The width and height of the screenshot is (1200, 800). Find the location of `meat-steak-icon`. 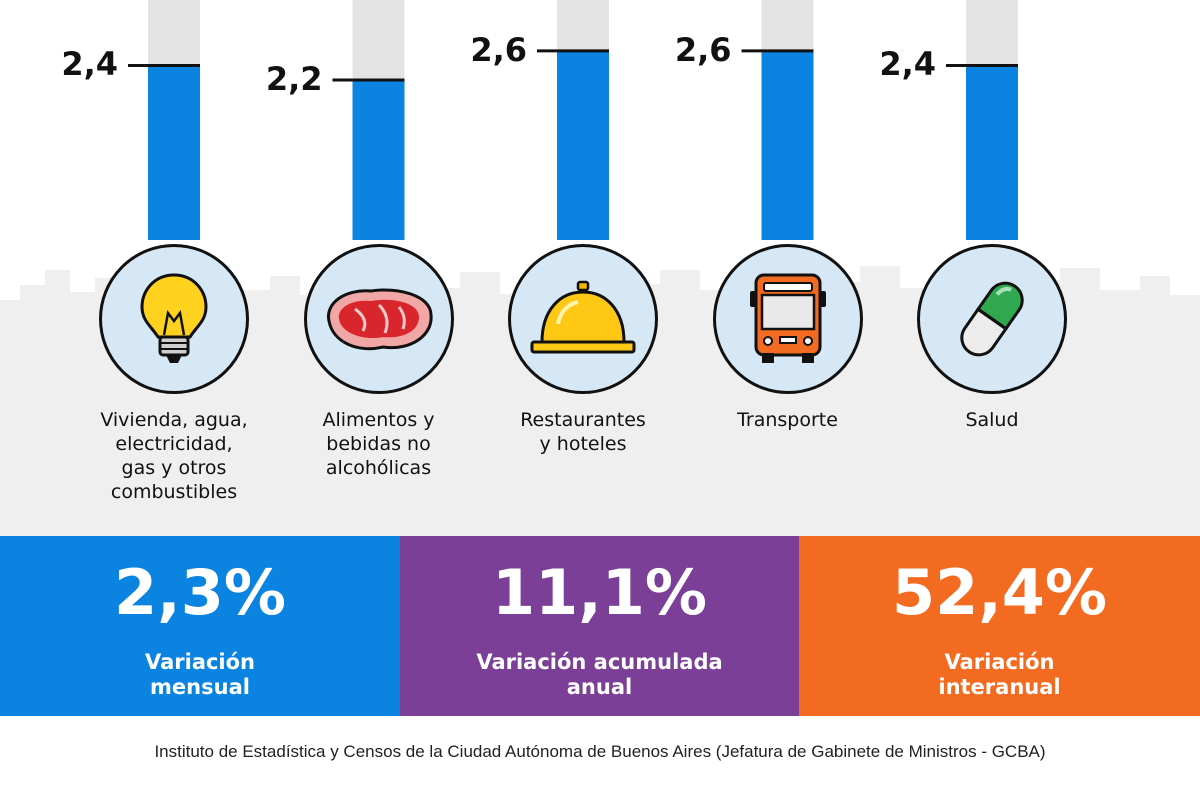

meat-steak-icon is located at coordinates (378, 319).